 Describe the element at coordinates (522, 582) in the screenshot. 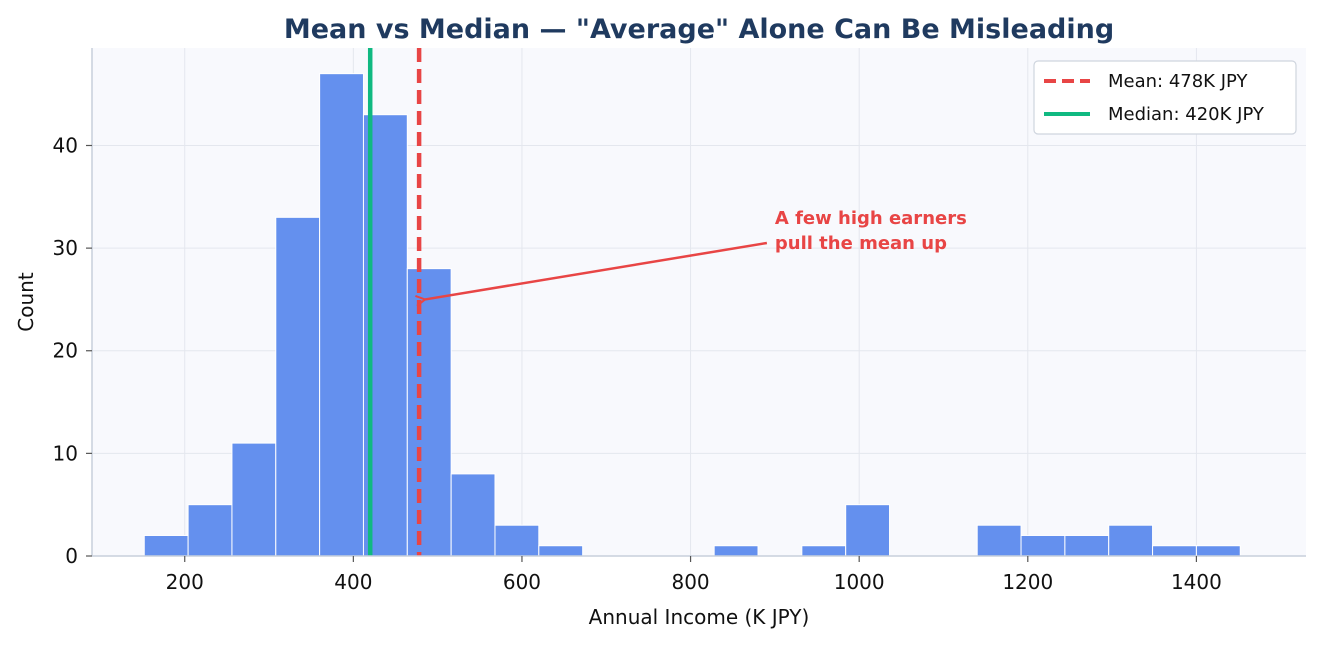

I see `x-tick-label: 600` at that location.